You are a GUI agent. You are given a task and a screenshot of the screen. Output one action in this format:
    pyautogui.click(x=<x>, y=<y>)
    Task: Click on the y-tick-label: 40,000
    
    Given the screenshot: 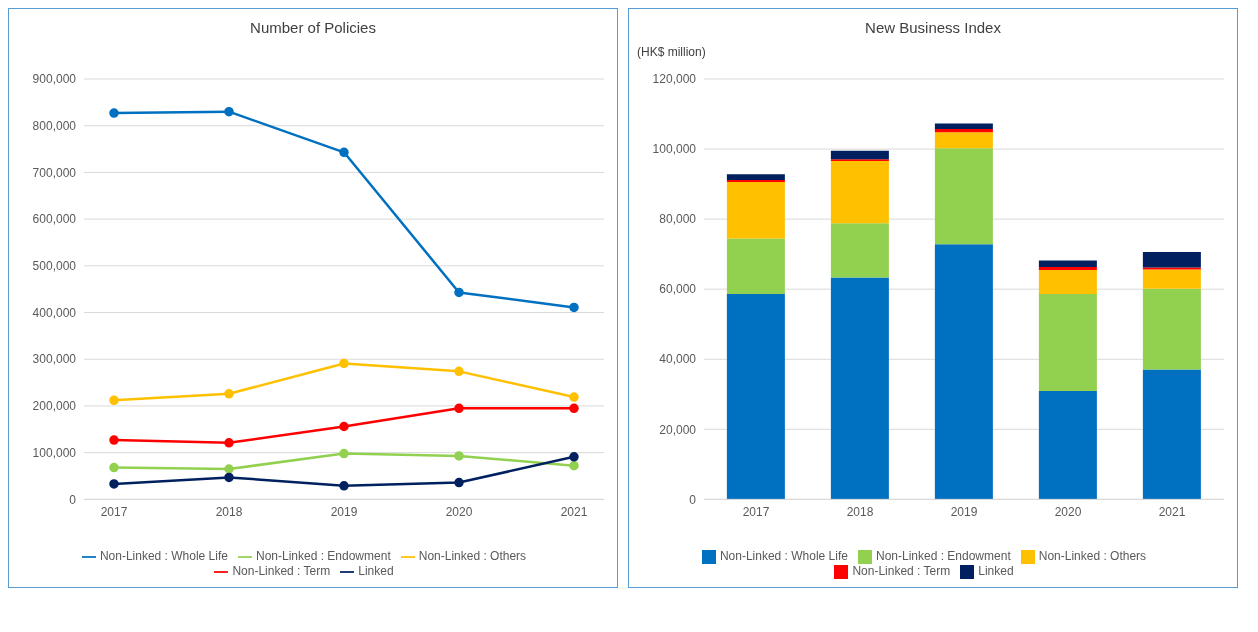 What is the action you would take?
    pyautogui.click(x=678, y=359)
    